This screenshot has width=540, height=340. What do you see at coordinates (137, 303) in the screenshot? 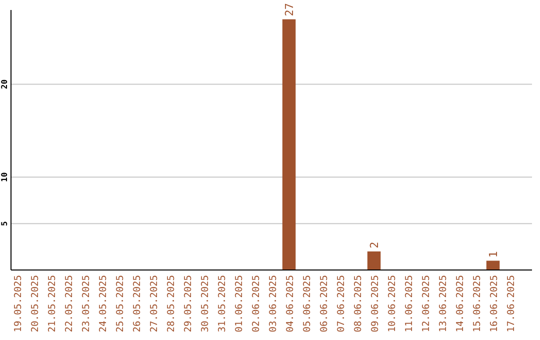
I see `x-tick-label: 26.05.2025` at bounding box center [137, 303].